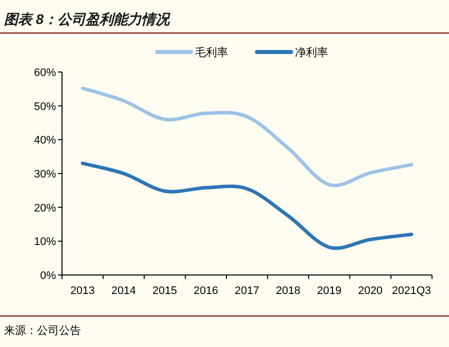  Describe the element at coordinates (45, 73) in the screenshot. I see `y-tick-label: 60%` at that location.